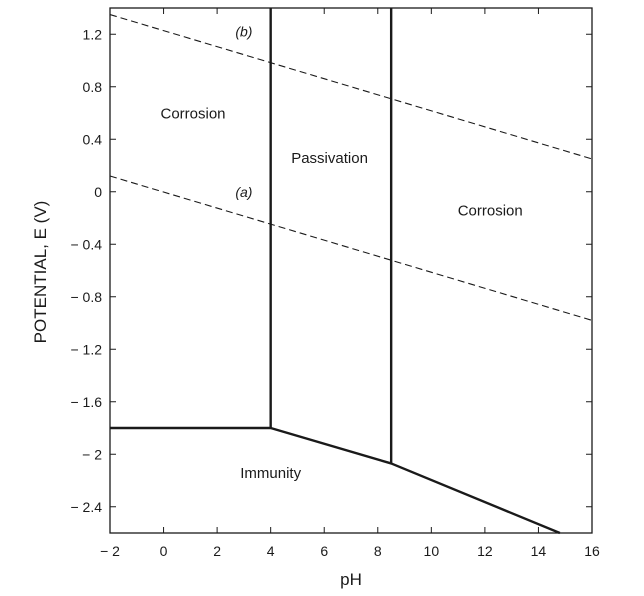 The image size is (644, 596). I want to click on y-tick-label: − 0.8, so click(86, 297).